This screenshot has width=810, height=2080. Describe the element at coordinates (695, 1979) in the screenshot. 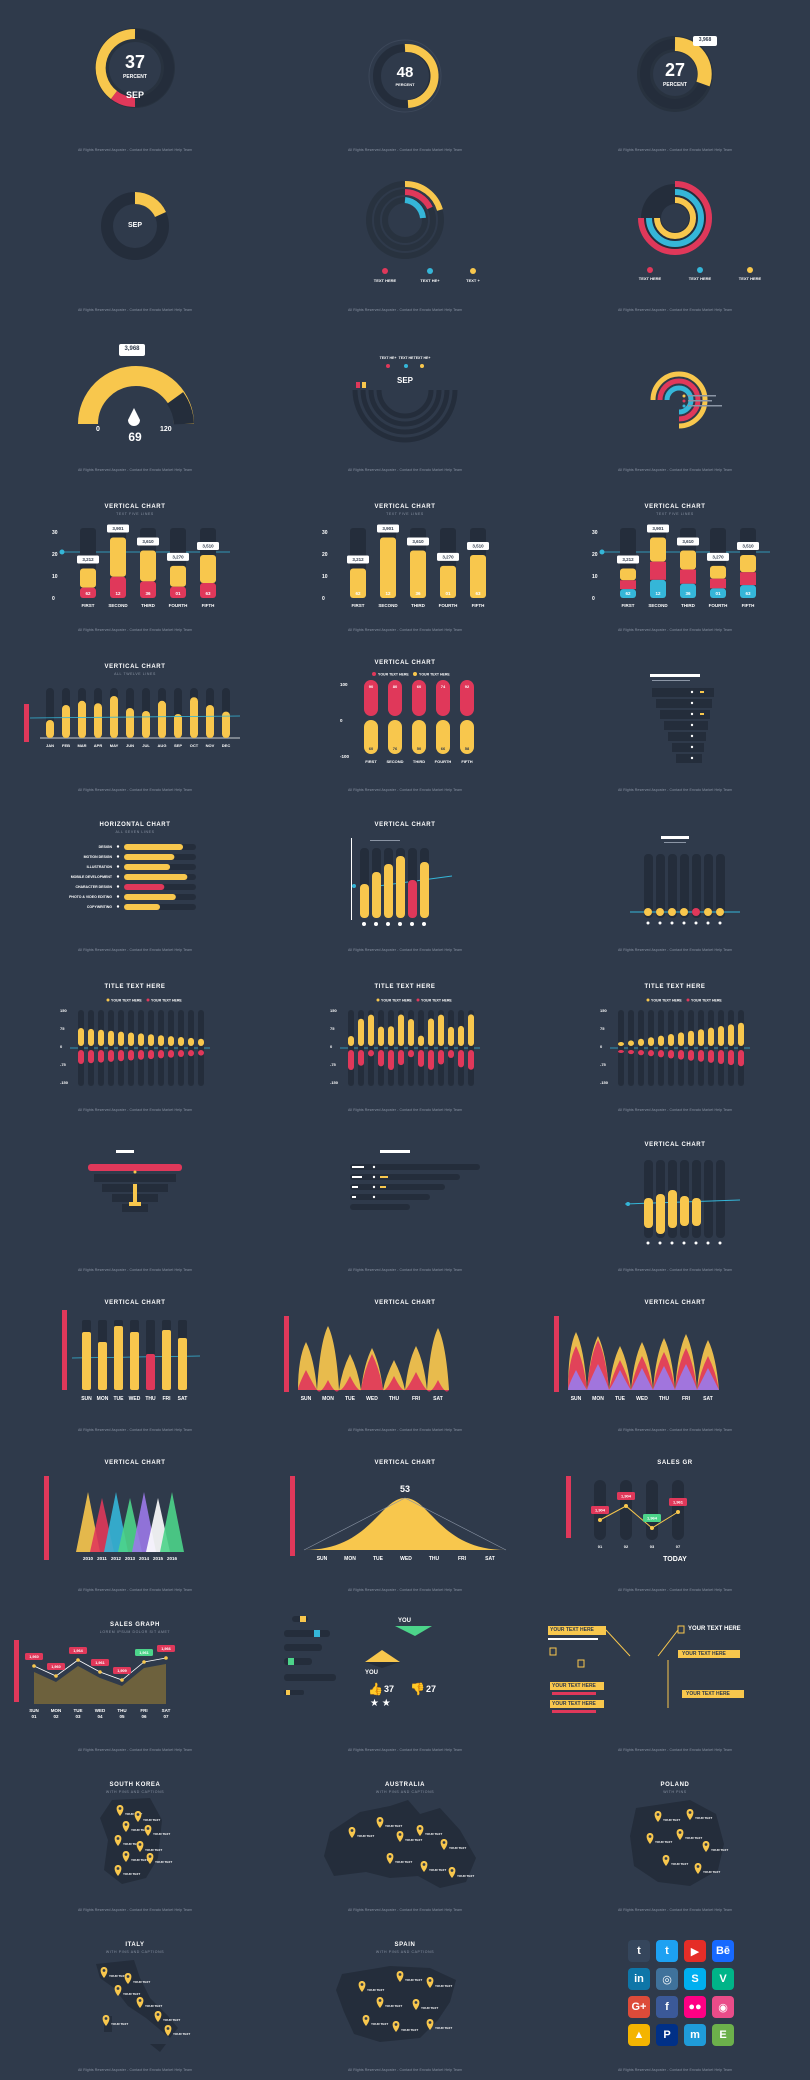

I see `skype-icon: S` at that location.